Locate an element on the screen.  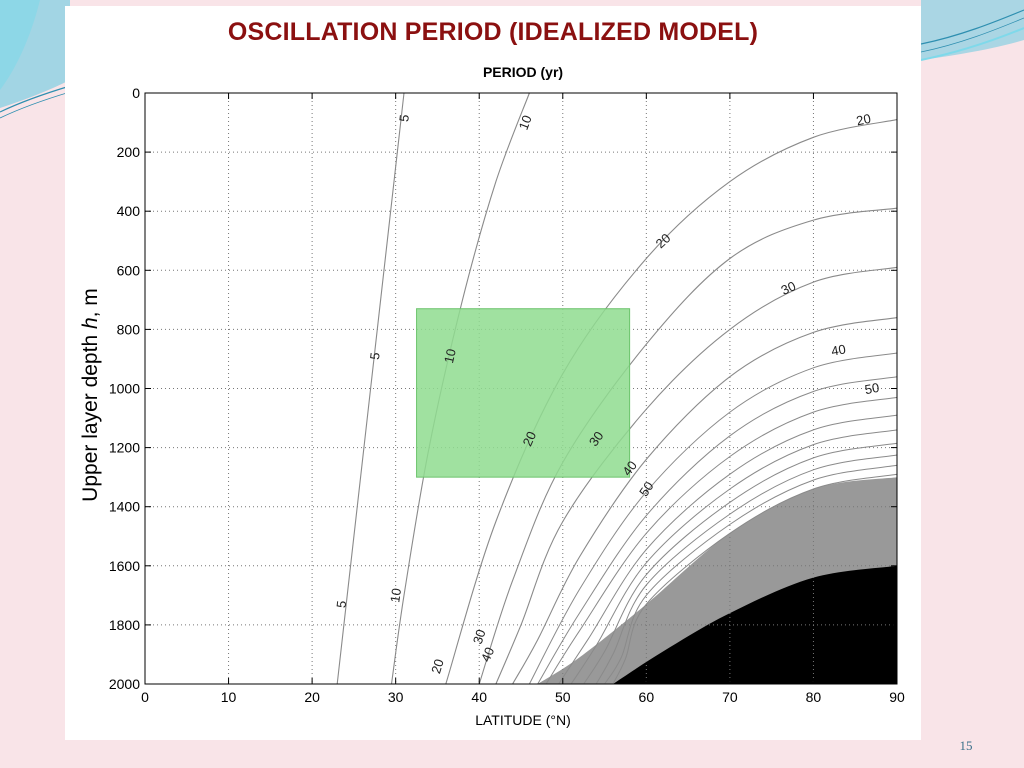
black-region is located at coordinates (754, 624).